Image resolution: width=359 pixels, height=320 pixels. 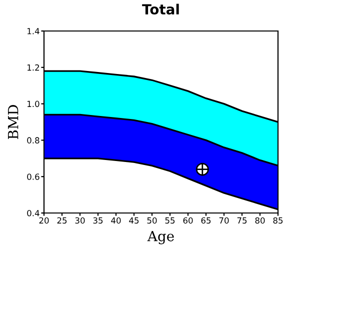 What do you see at coordinates (260, 220) in the screenshot?
I see `x-tick-label: 80` at bounding box center [260, 220].